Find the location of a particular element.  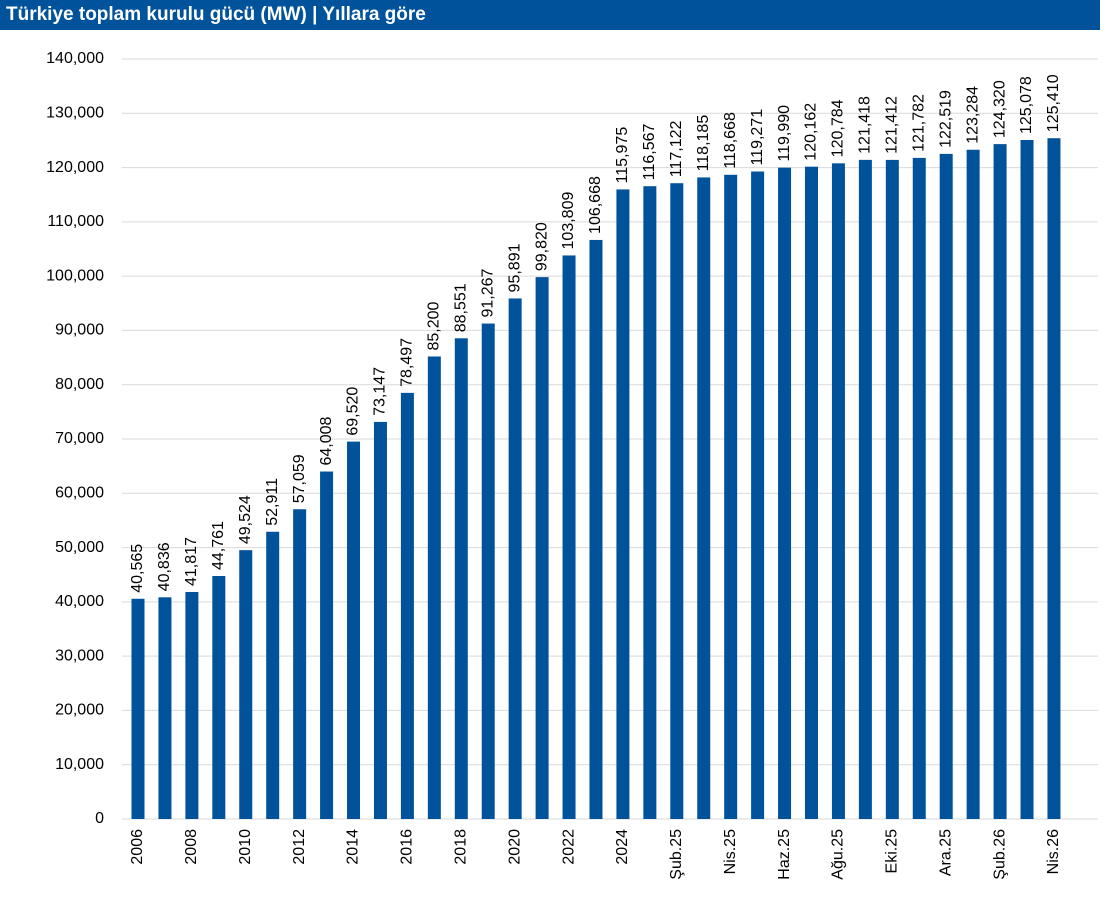

data-label: 120,162 is located at coordinates (811, 132).